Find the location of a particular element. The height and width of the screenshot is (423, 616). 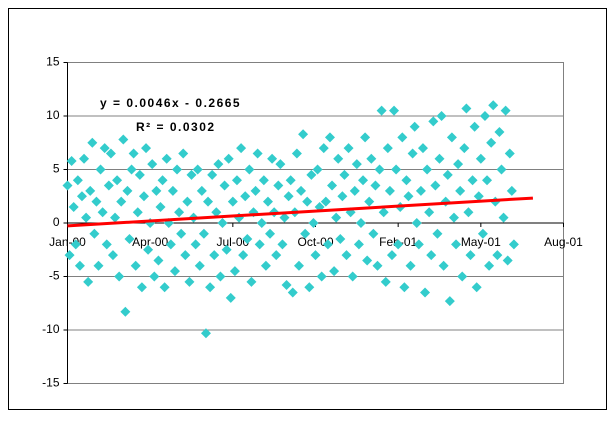

y-tick-label: 10 is located at coordinates (53, 115).